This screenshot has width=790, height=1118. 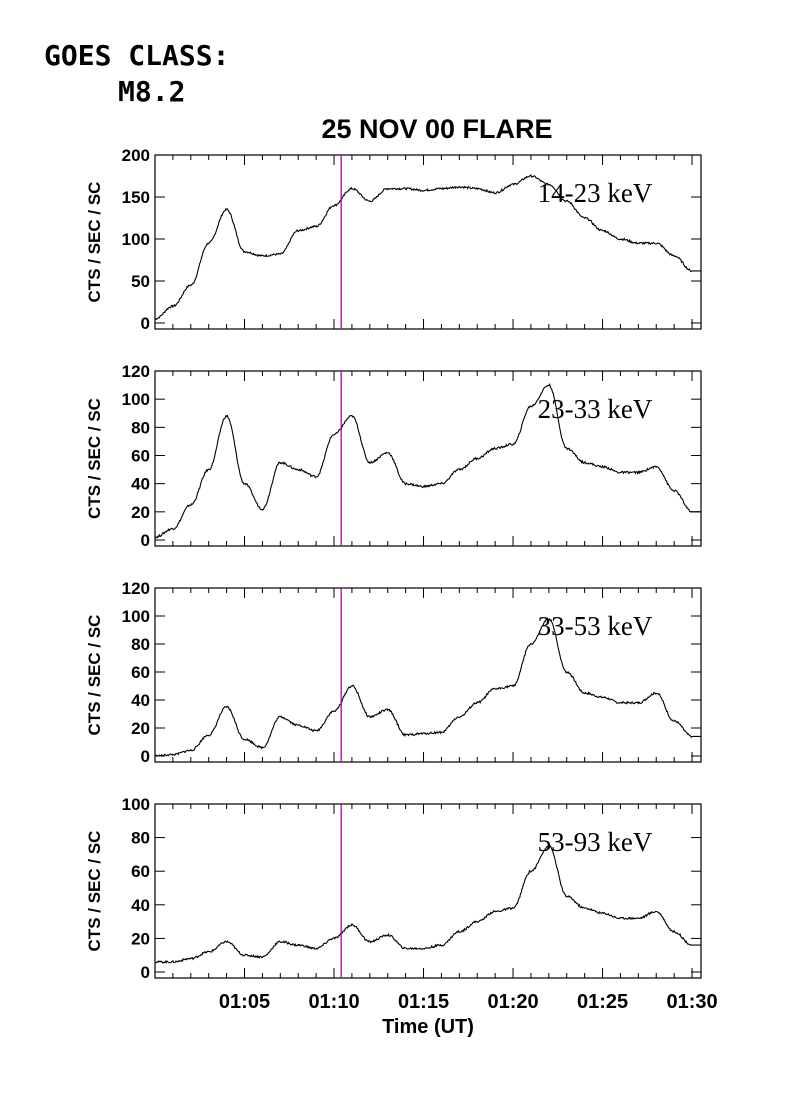 What do you see at coordinates (136, 74) in the screenshot?
I see `goes-class-annotation: GOES CLASS: M8.2` at bounding box center [136, 74].